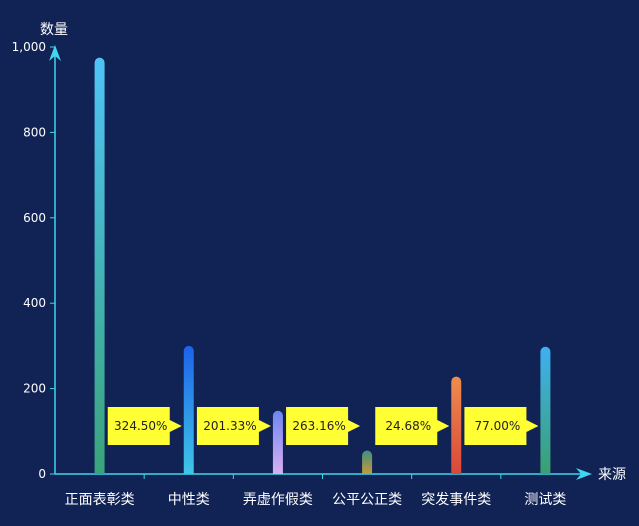  Describe the element at coordinates (408, 426) in the screenshot. I see `percent-tag-label: 24.68%` at that location.